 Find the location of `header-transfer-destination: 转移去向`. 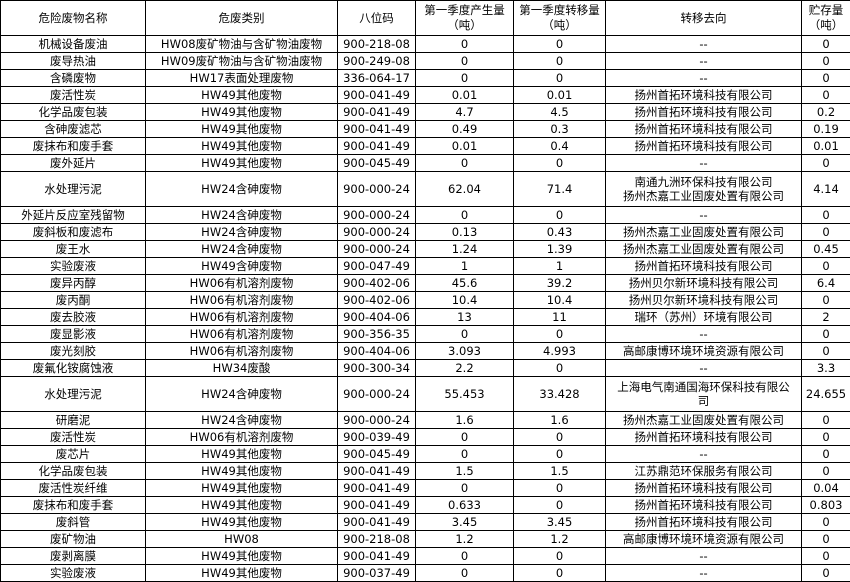

header-transfer-destination: 转移去向 is located at coordinates (703, 18).